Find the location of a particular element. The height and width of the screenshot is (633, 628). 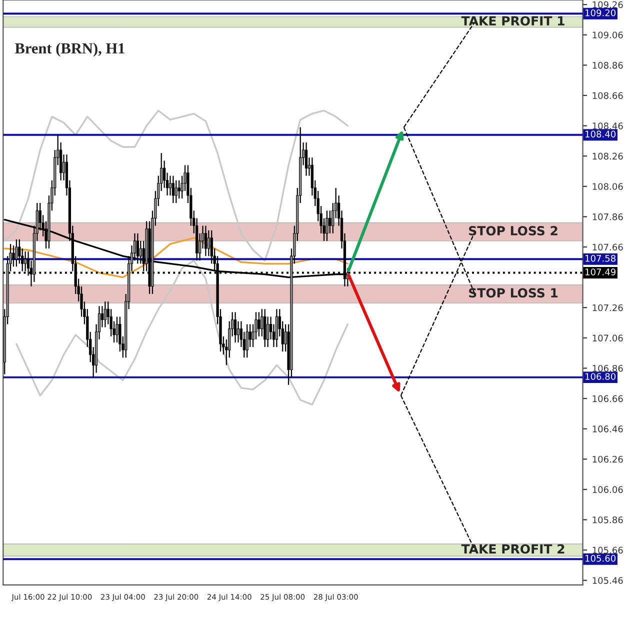

y-tick-label: 105.66 is located at coordinates (607, 550).